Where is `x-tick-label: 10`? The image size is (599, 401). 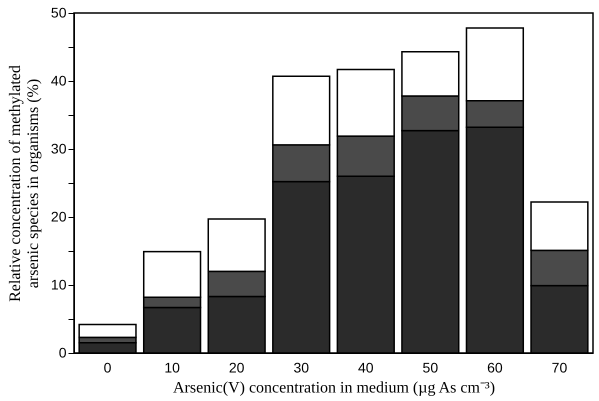
x-tick-label: 10 is located at coordinates (172, 368).